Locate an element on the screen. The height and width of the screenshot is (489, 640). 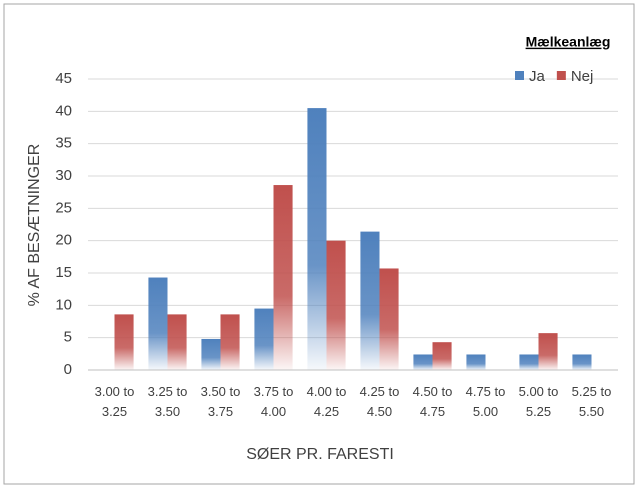
y-tick-label: 45 is located at coordinates (63, 78).